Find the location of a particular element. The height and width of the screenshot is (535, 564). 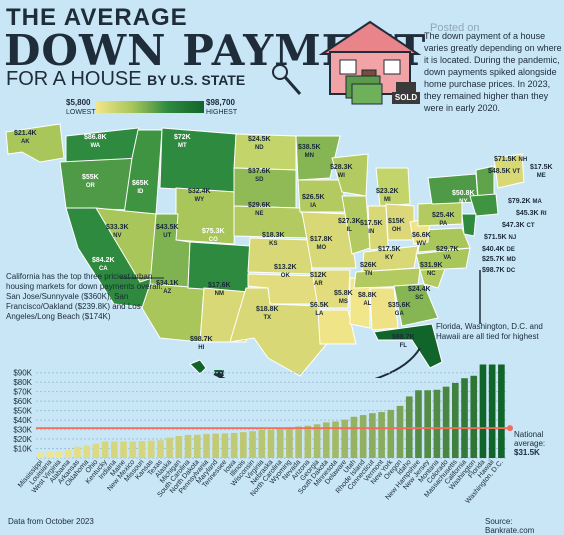

state-label-az: $34.1K AZ is located at coordinates (167, 288).